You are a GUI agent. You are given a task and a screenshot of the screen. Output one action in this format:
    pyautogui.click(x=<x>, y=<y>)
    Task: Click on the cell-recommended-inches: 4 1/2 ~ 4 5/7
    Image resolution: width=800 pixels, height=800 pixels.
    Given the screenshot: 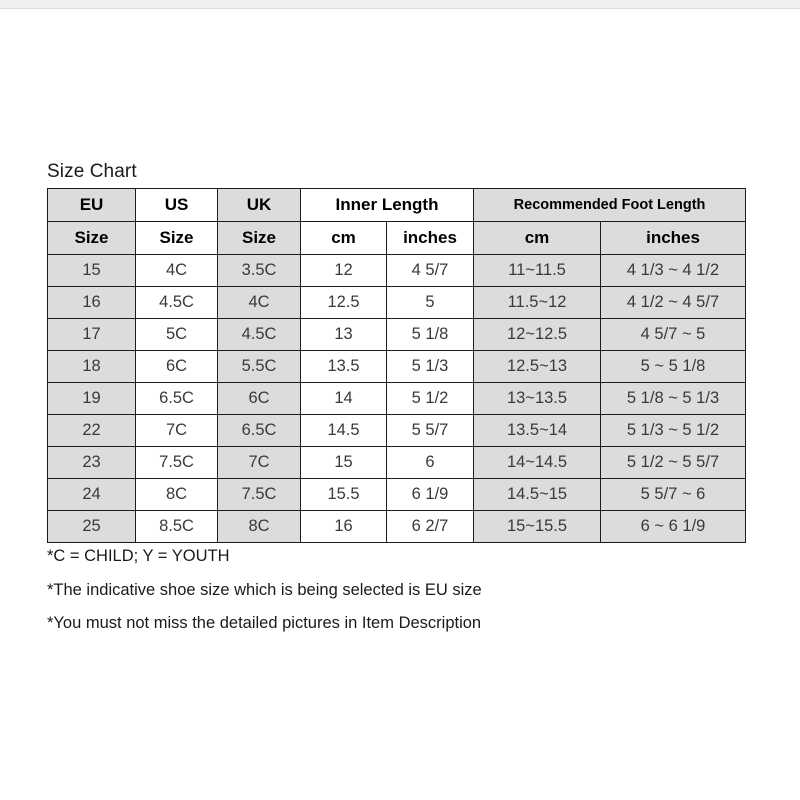 What is the action you would take?
    pyautogui.click(x=673, y=302)
    